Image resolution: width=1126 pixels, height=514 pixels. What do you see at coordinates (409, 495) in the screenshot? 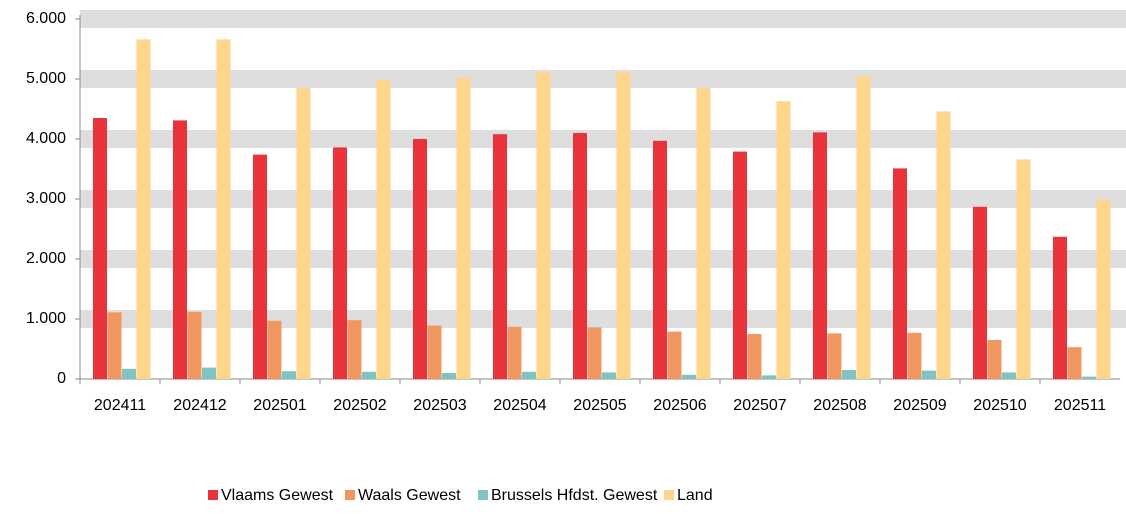
I see `legend-label: Waals Gewest` at bounding box center [409, 495].